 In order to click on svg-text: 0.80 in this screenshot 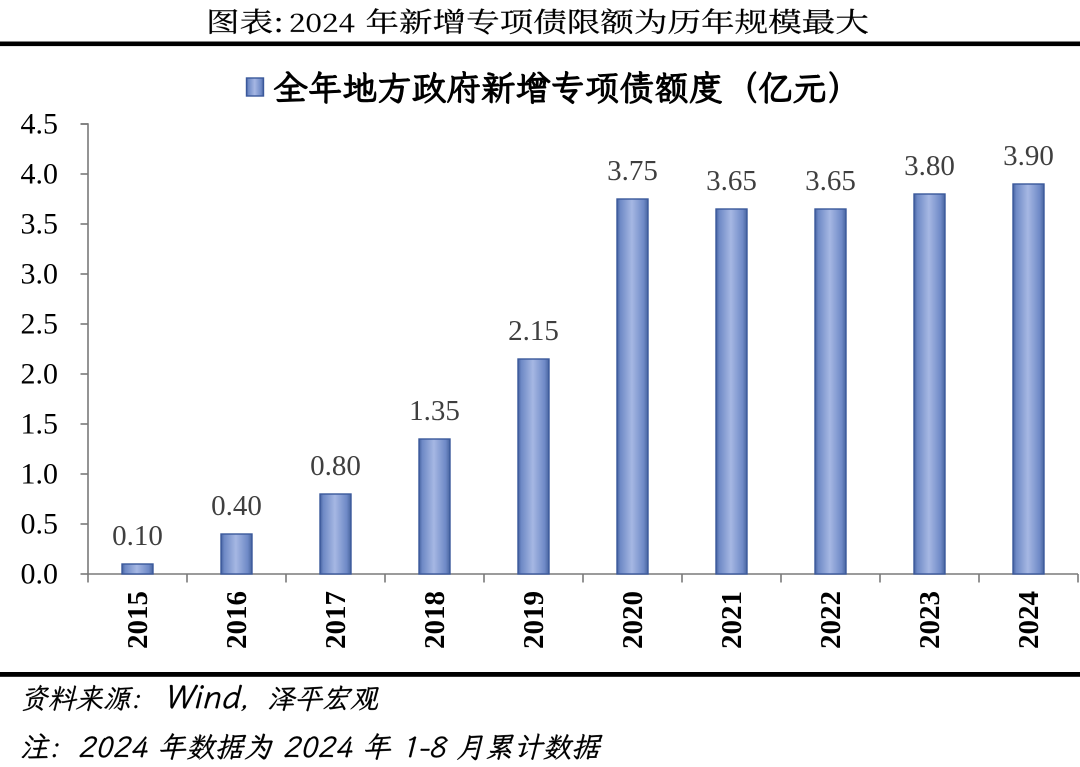, I will do `click(335, 466)`.